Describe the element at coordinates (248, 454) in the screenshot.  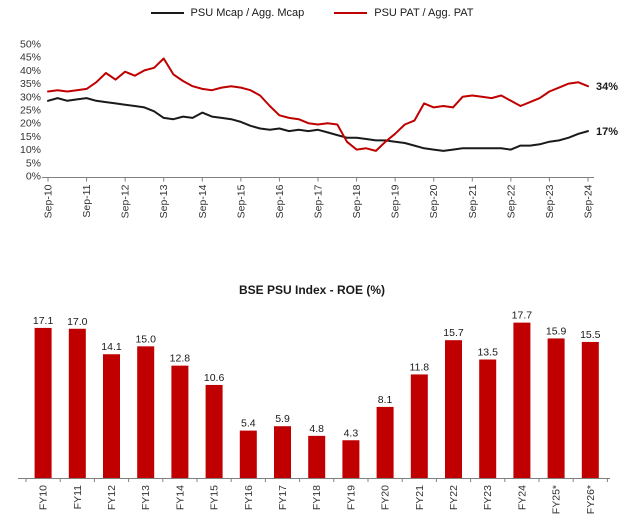
I see `bar-FY16` at that location.